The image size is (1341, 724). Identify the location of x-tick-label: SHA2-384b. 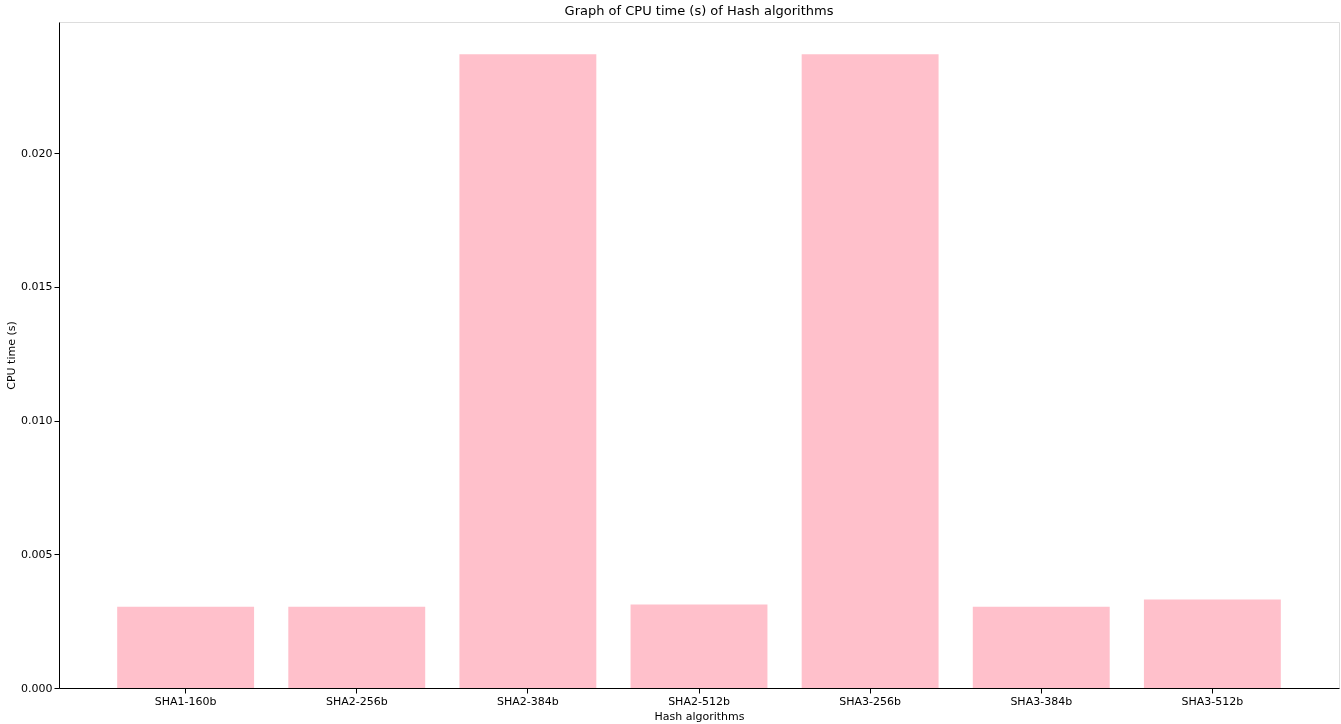
(528, 701).